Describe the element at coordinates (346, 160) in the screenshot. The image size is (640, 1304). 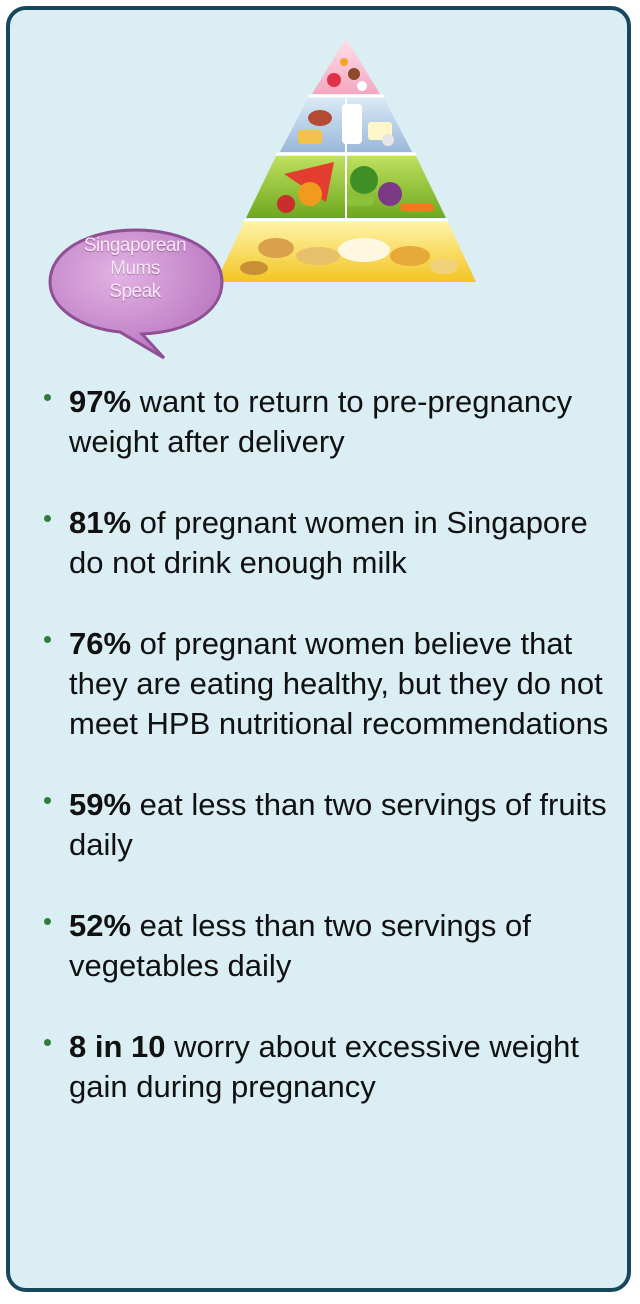
I see `food-pyramid-icon` at that location.